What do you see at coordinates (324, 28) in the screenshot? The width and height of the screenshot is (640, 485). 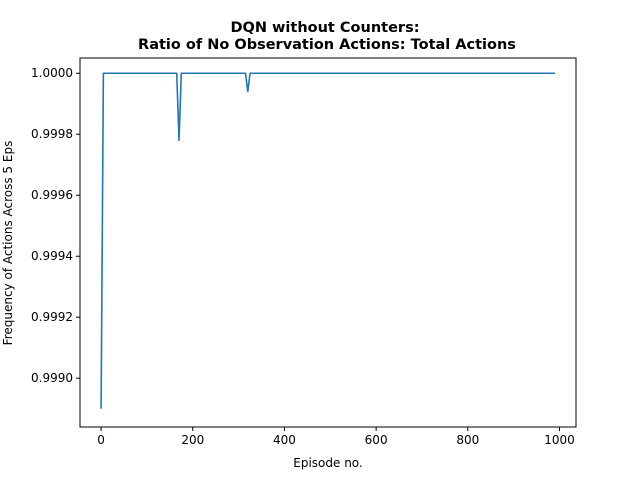 I see `chart-title-line-1: DQN without Counters:` at bounding box center [324, 28].